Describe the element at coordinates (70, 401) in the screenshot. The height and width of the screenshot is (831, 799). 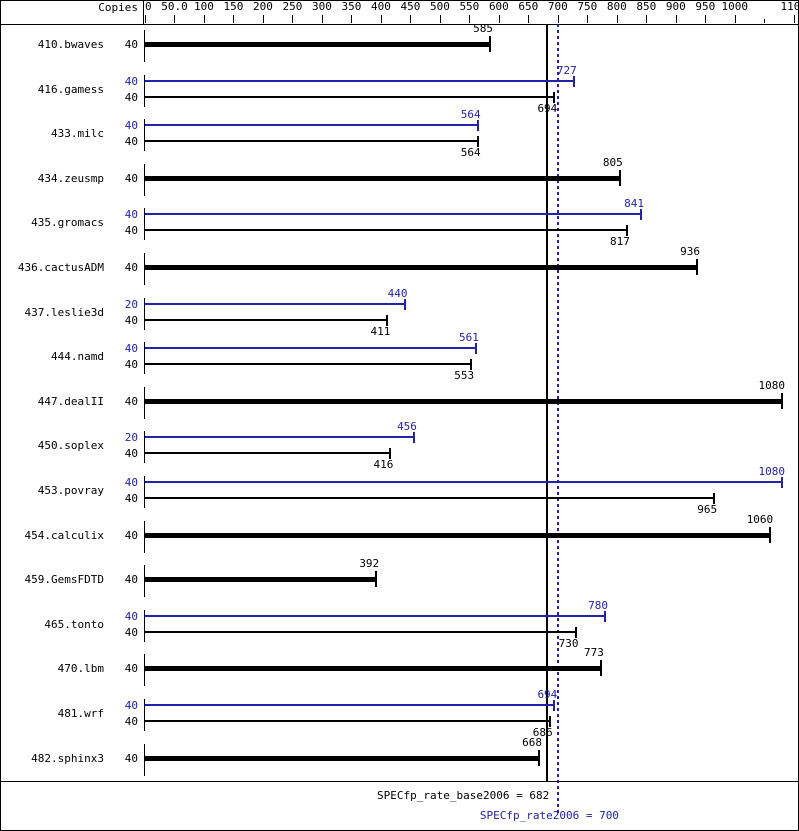
I see `benchmark-name: 447.dealII` at that location.